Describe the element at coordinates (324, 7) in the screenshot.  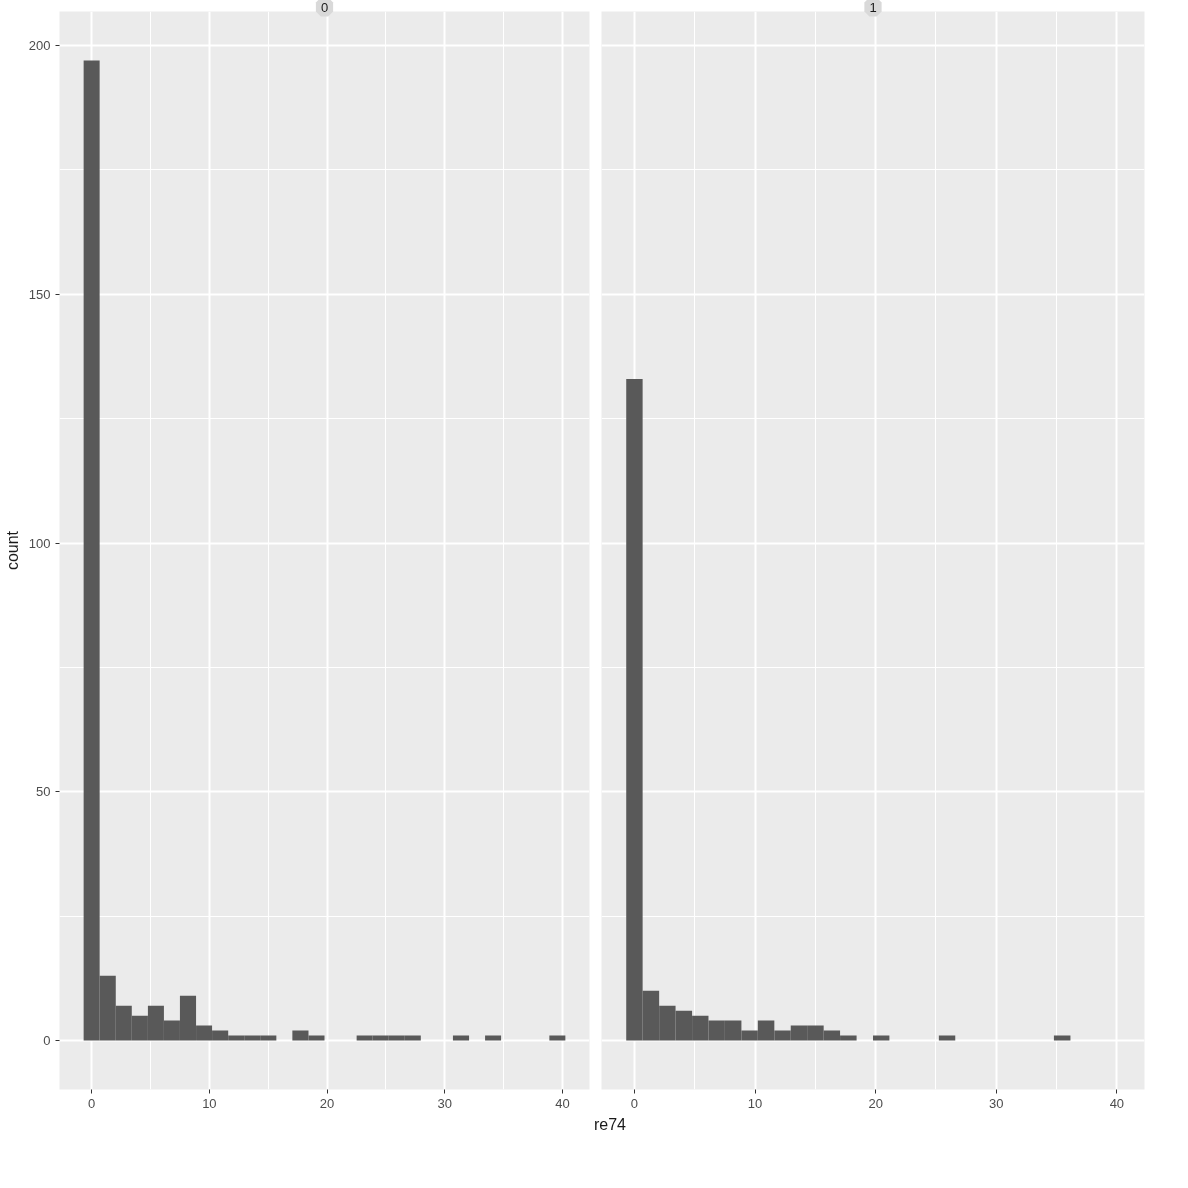
I see `chart-title: 0` at that location.